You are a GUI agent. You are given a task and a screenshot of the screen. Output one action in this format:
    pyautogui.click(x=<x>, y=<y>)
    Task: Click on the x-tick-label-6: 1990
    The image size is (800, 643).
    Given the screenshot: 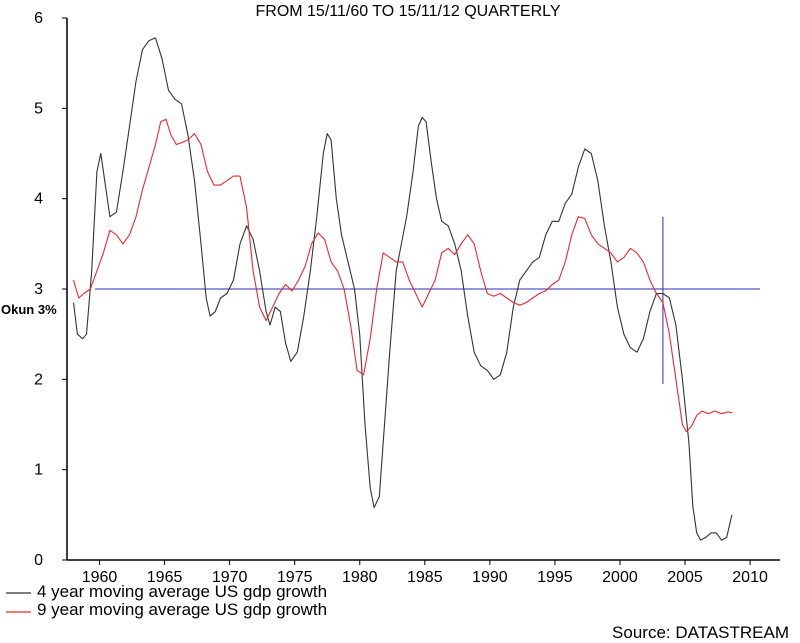 What is the action you would take?
    pyautogui.click(x=490, y=577)
    